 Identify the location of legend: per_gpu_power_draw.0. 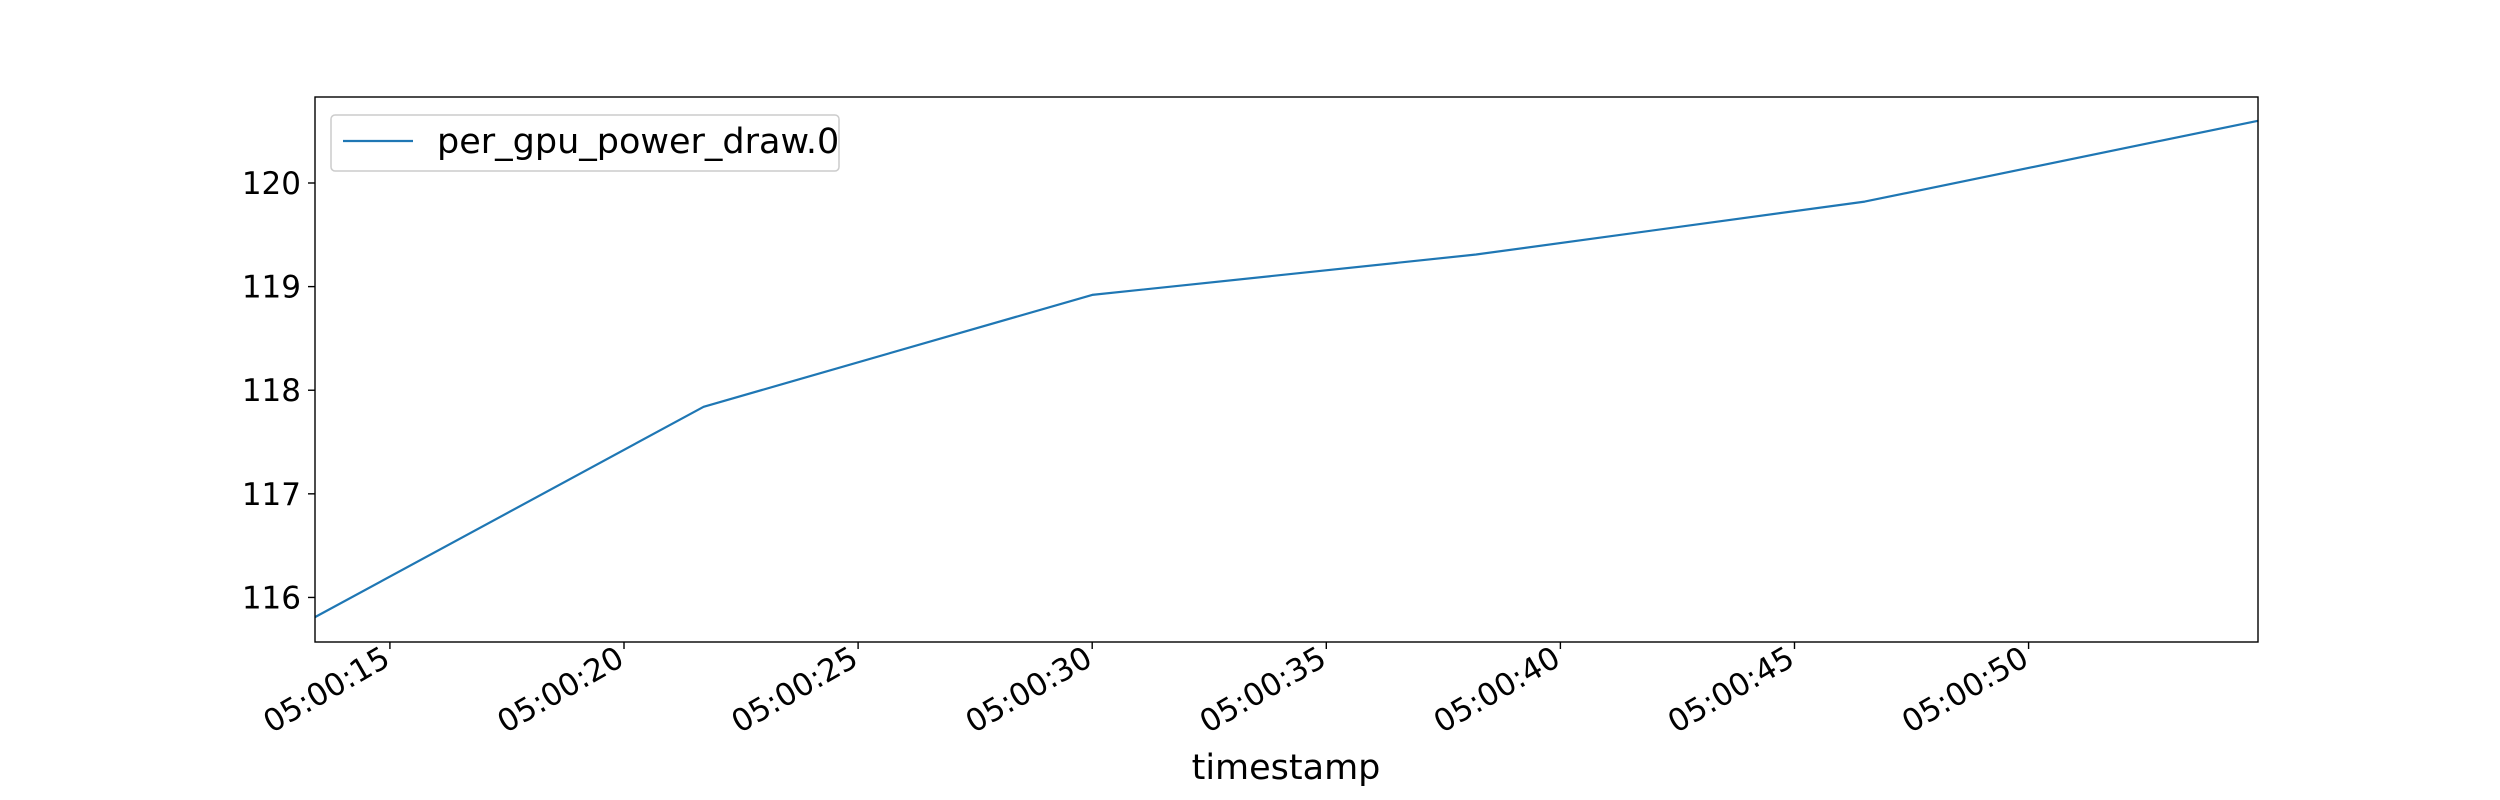
(585, 143).